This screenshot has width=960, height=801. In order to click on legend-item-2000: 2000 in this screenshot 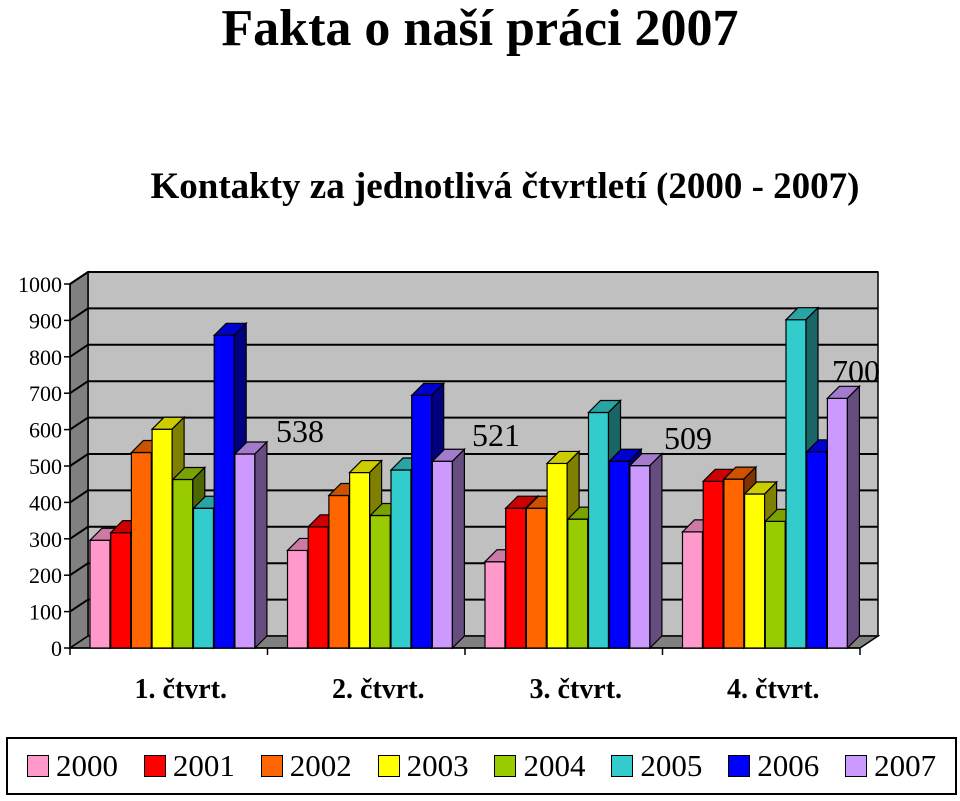, I will do `click(72, 765)`.